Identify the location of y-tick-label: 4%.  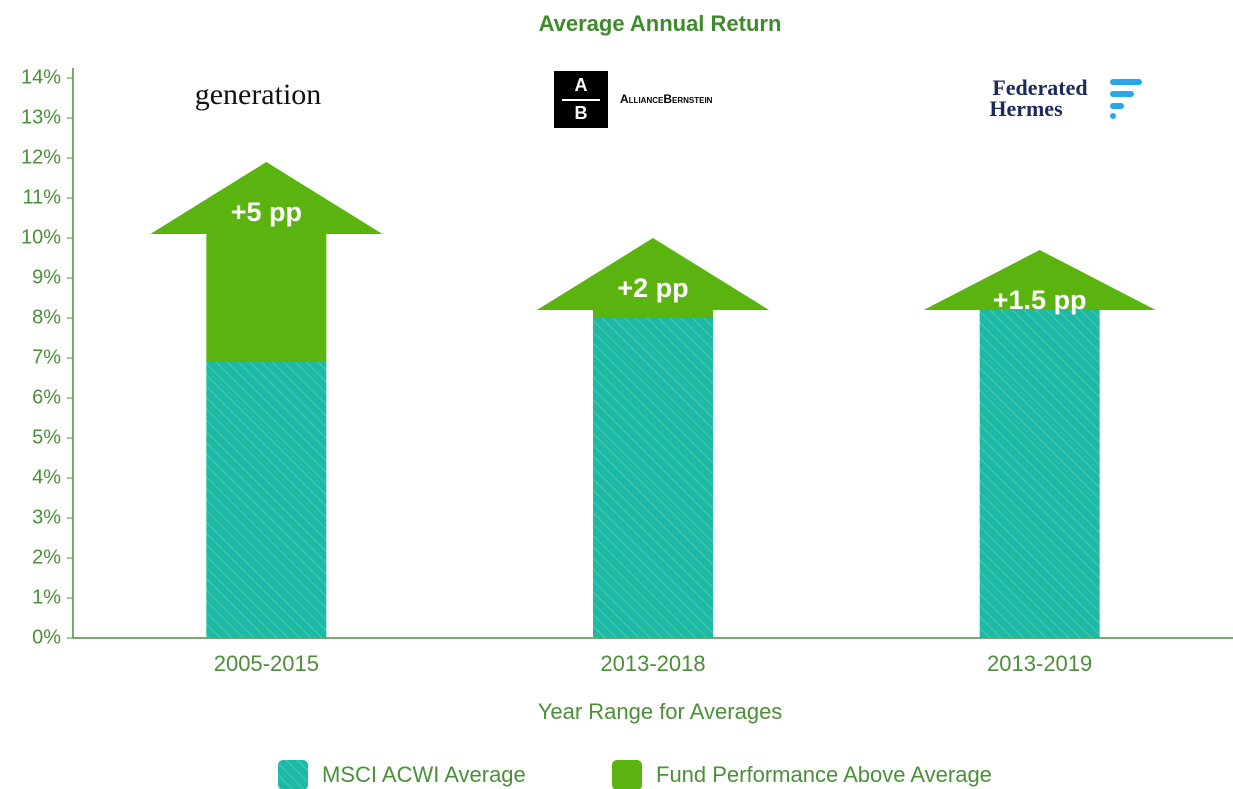
(46, 477).